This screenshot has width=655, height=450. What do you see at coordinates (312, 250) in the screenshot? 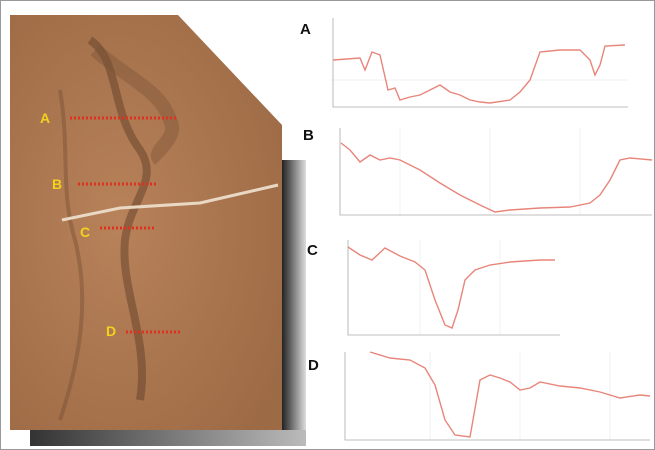
I see `panel-label: C` at bounding box center [312, 250].